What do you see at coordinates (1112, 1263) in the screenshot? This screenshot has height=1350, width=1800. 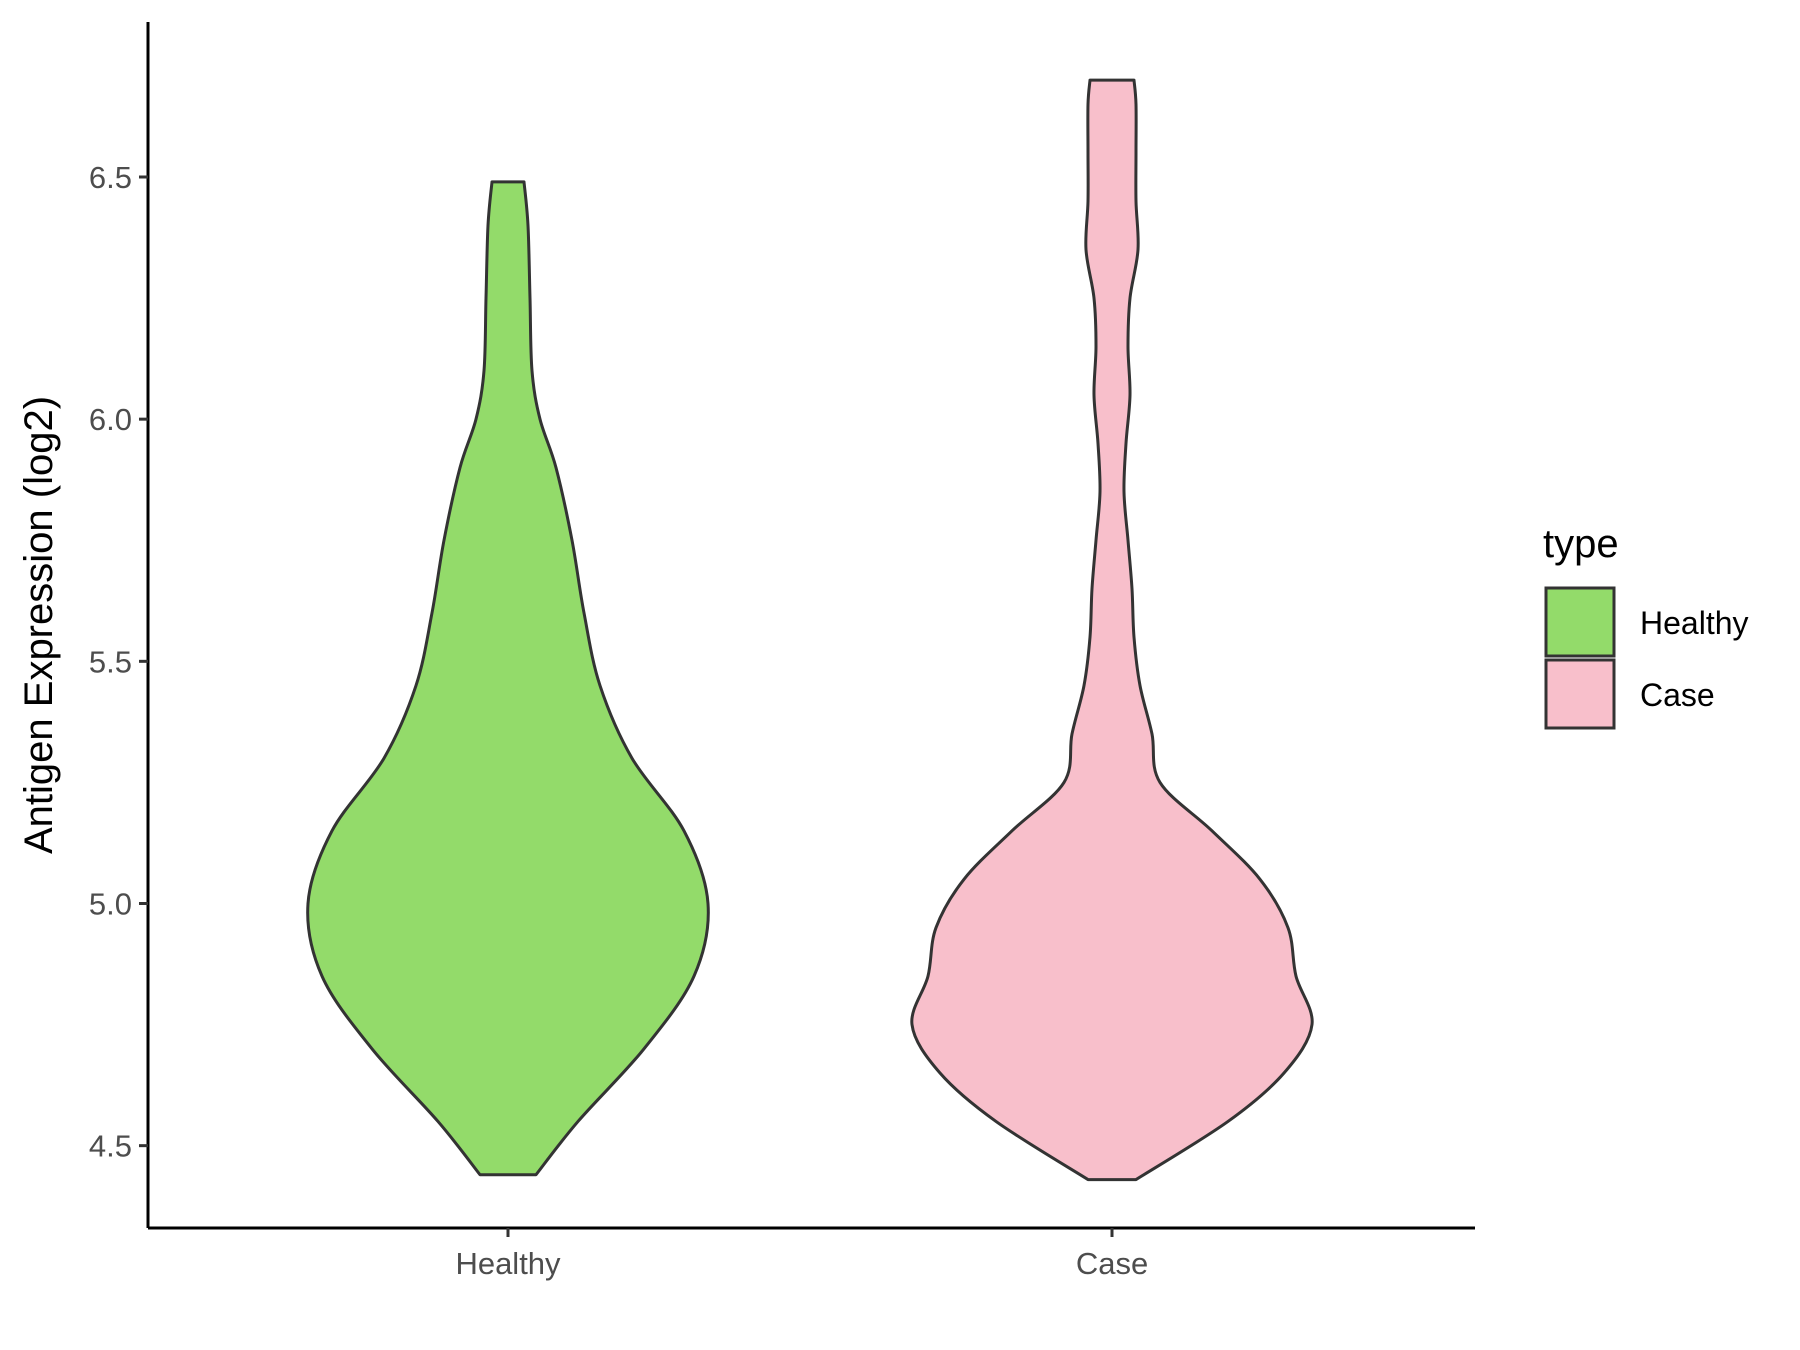 I see `x-tick-label: Case` at bounding box center [1112, 1263].